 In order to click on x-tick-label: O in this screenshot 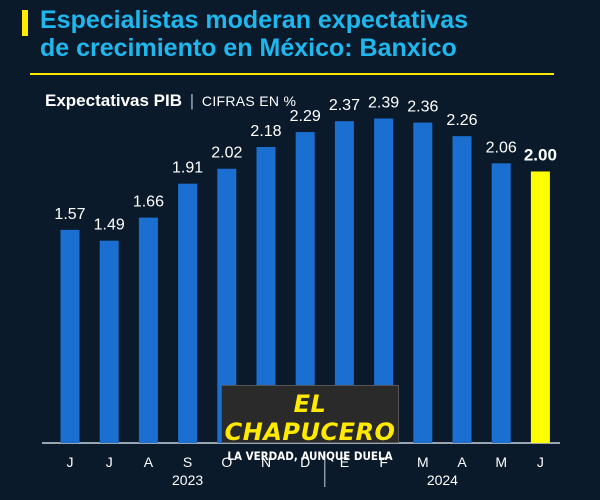, I will do `click(226, 462)`.